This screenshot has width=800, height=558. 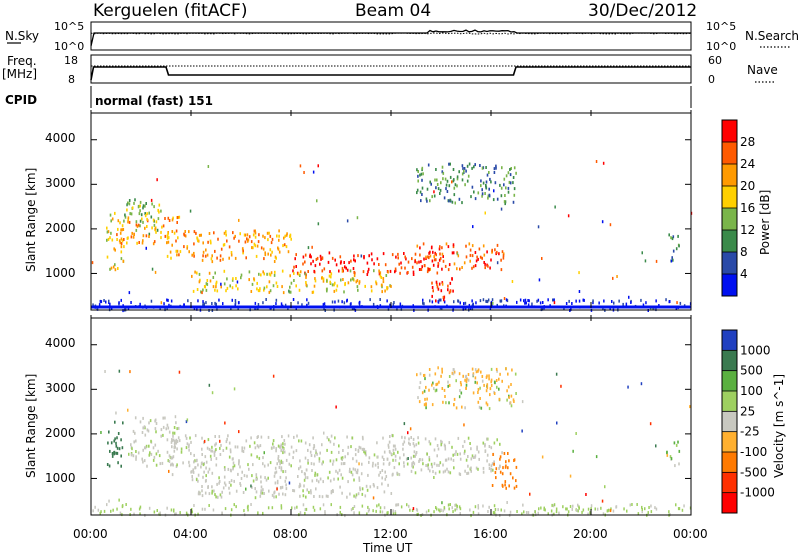 I want to click on colorbar-swatch, so click(x=729, y=263).